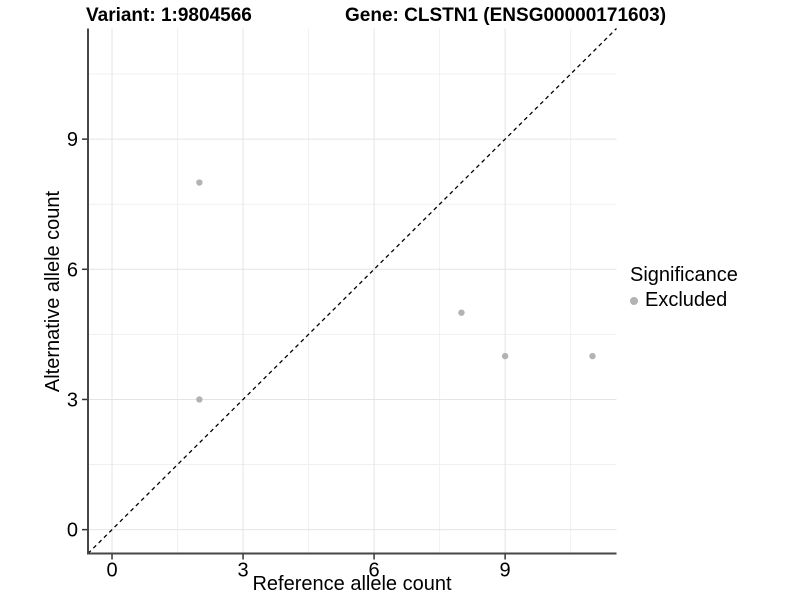 The width and height of the screenshot is (800, 600). What do you see at coordinates (111, 571) in the screenshot?
I see `x-tick-label: 0` at bounding box center [111, 571].